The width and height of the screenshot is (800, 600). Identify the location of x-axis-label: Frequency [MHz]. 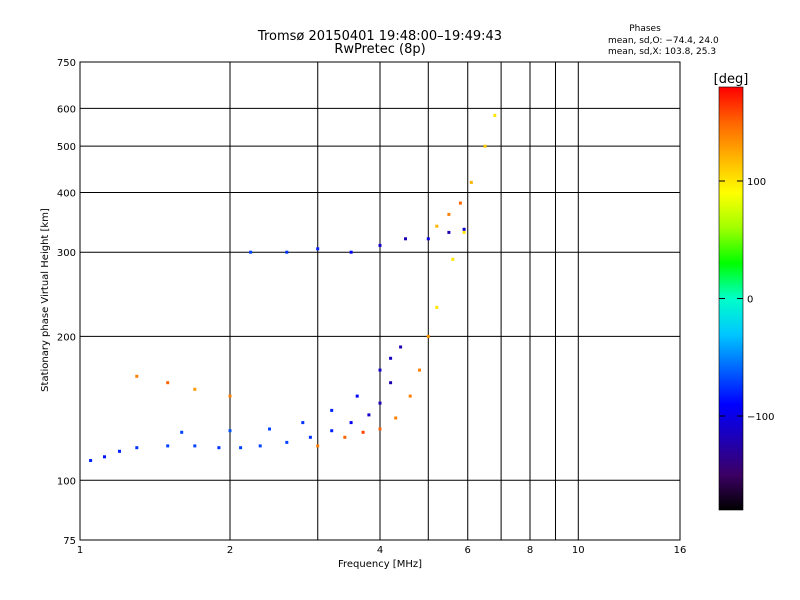
(380, 564).